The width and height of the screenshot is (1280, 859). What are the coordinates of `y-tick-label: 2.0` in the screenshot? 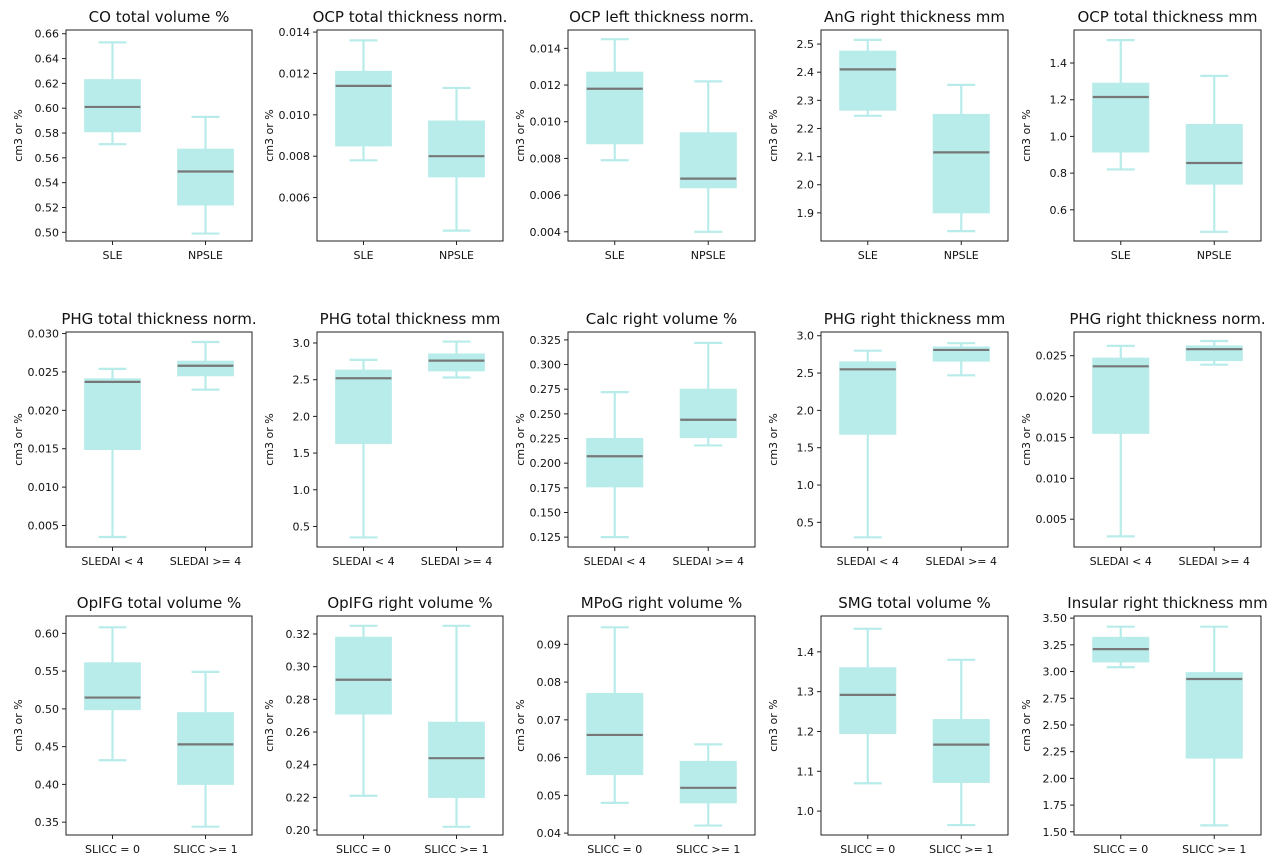 It's located at (302, 416).